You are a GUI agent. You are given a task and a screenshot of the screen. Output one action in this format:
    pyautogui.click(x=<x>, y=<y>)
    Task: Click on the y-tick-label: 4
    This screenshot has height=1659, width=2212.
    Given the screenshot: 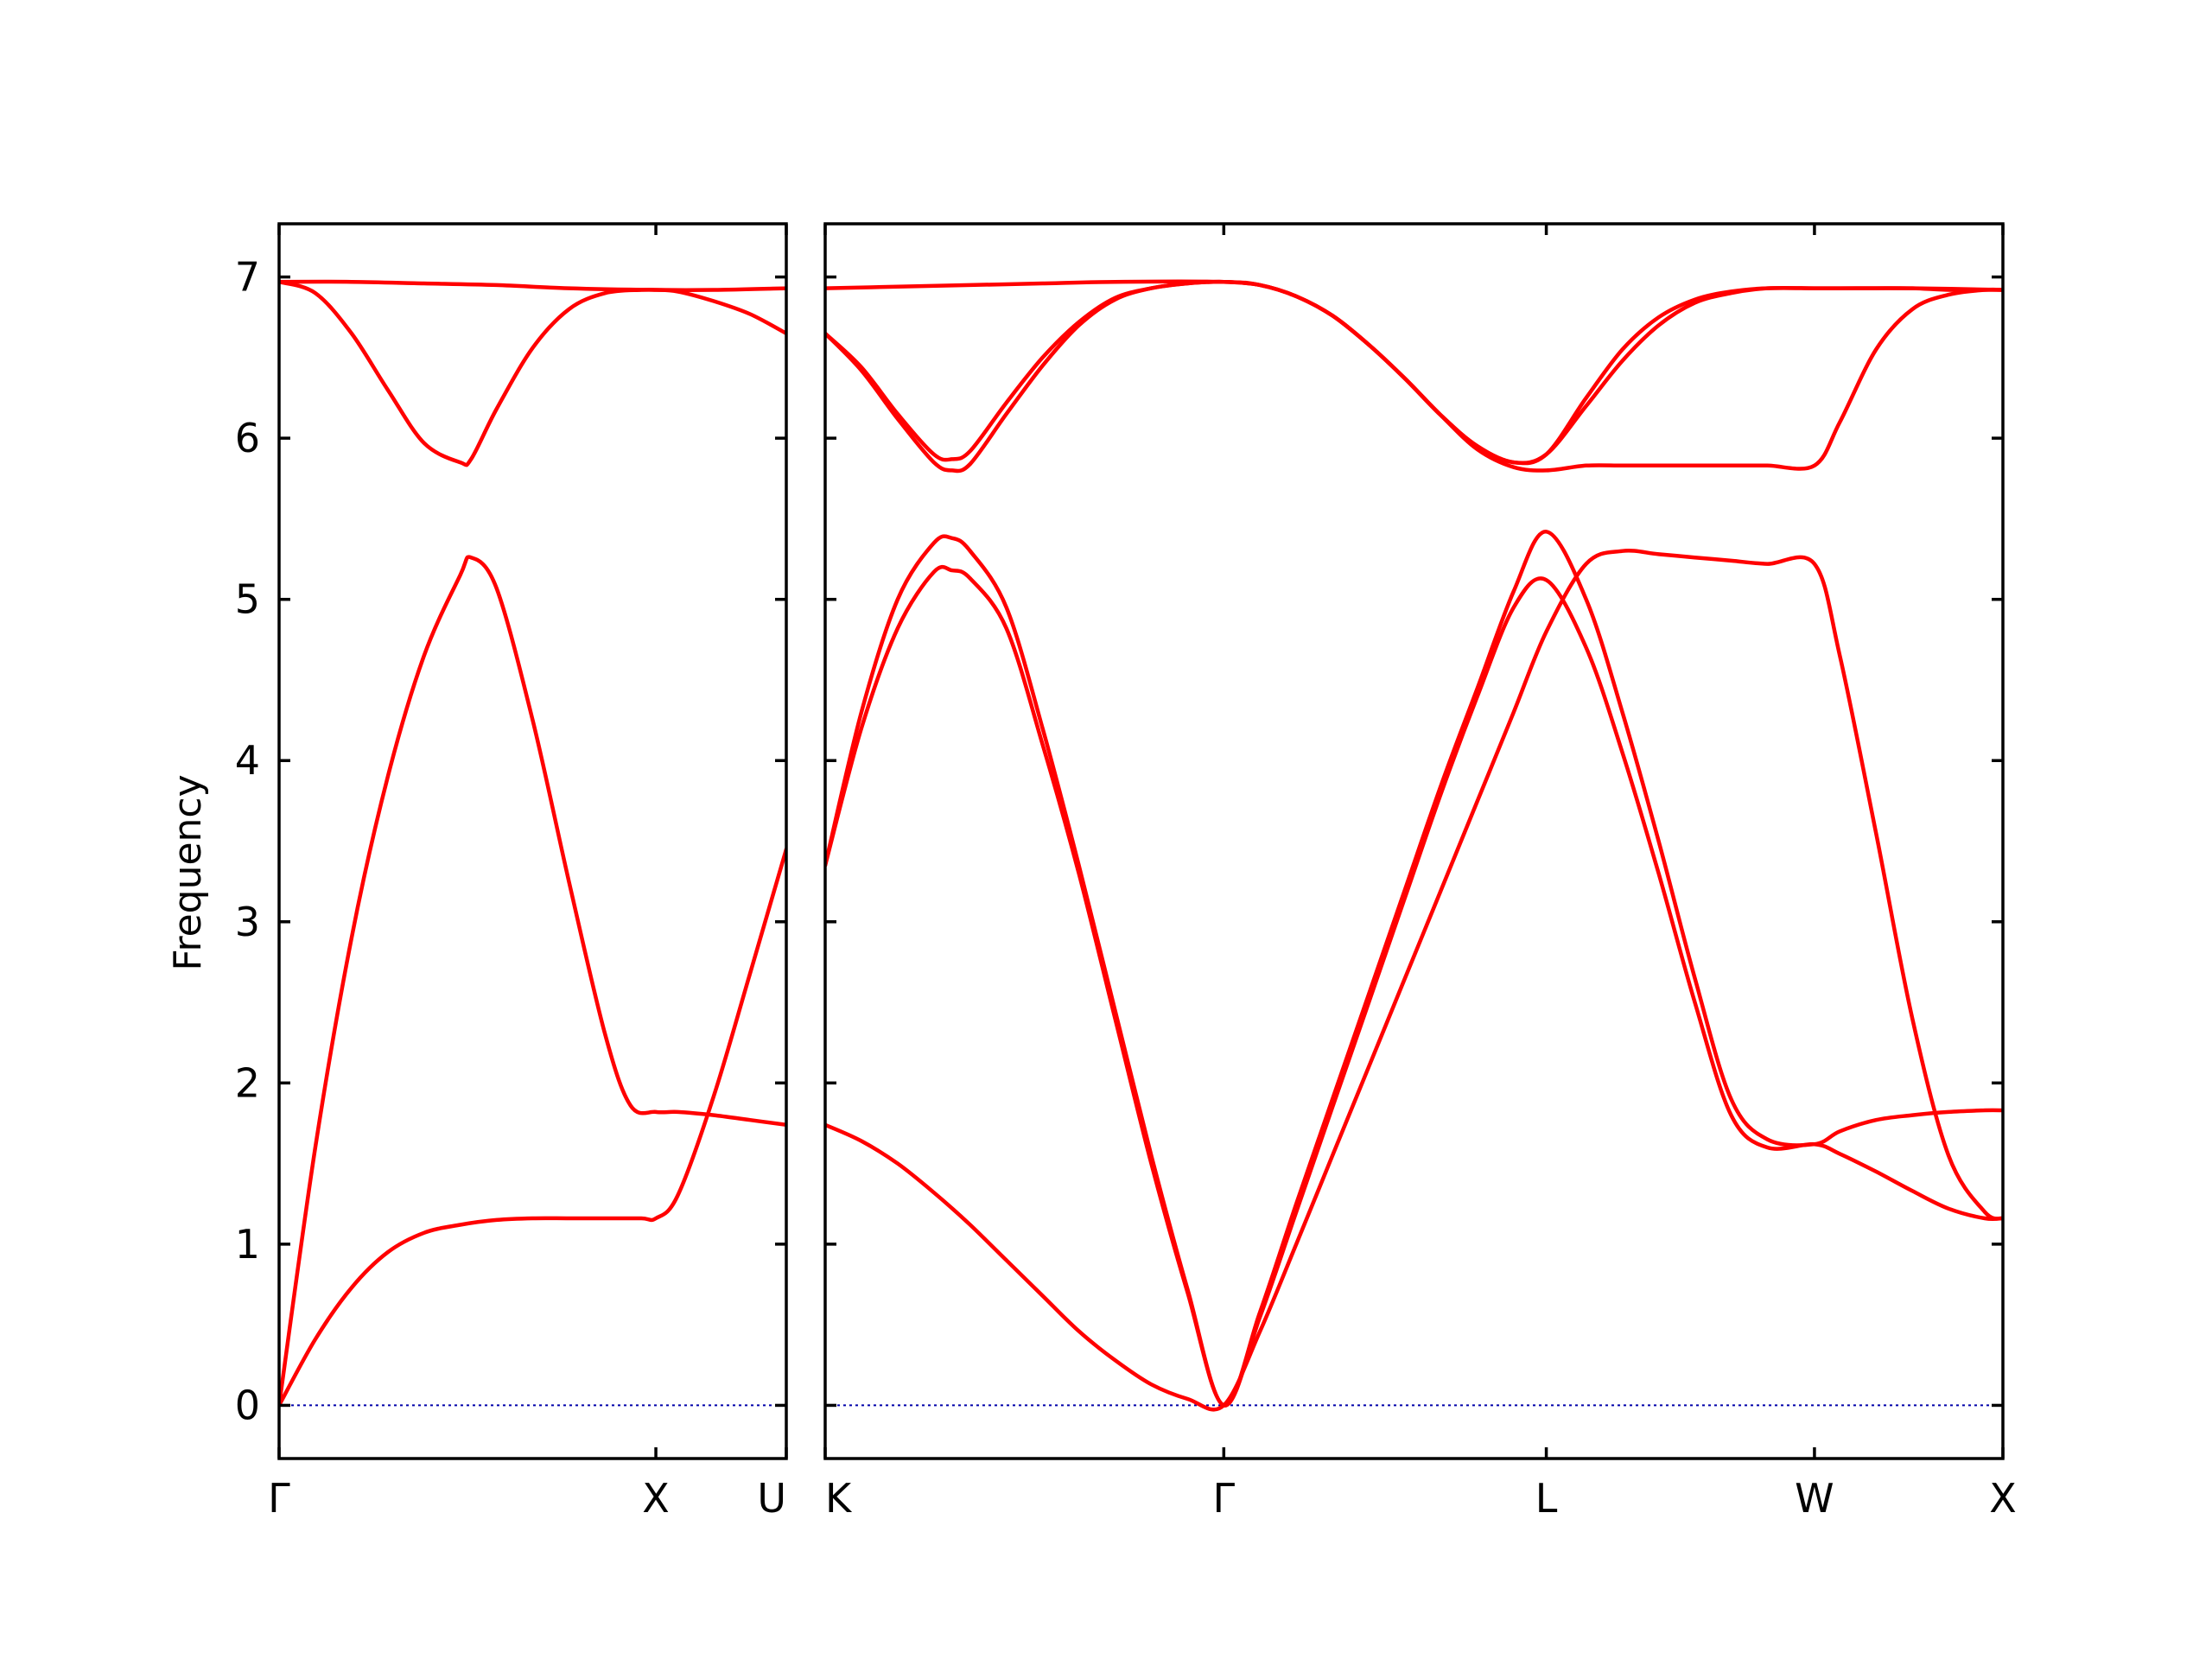 What is the action you would take?
    pyautogui.click(x=247, y=760)
    